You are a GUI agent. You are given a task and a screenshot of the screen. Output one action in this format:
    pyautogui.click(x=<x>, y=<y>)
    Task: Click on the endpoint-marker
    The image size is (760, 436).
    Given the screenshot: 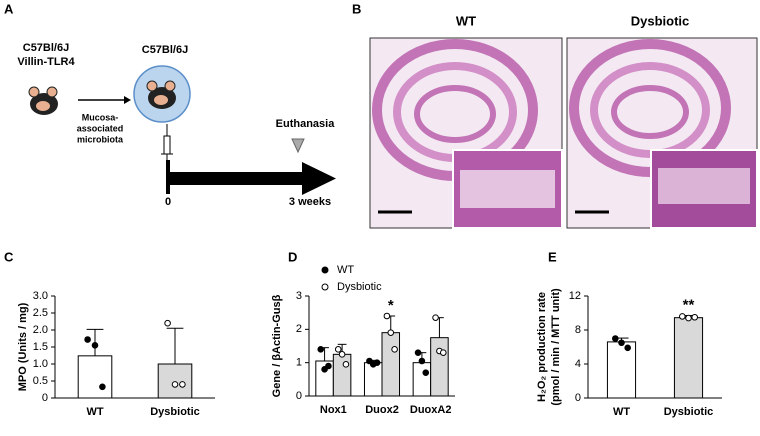 What is the action you would take?
    pyautogui.click(x=298, y=146)
    